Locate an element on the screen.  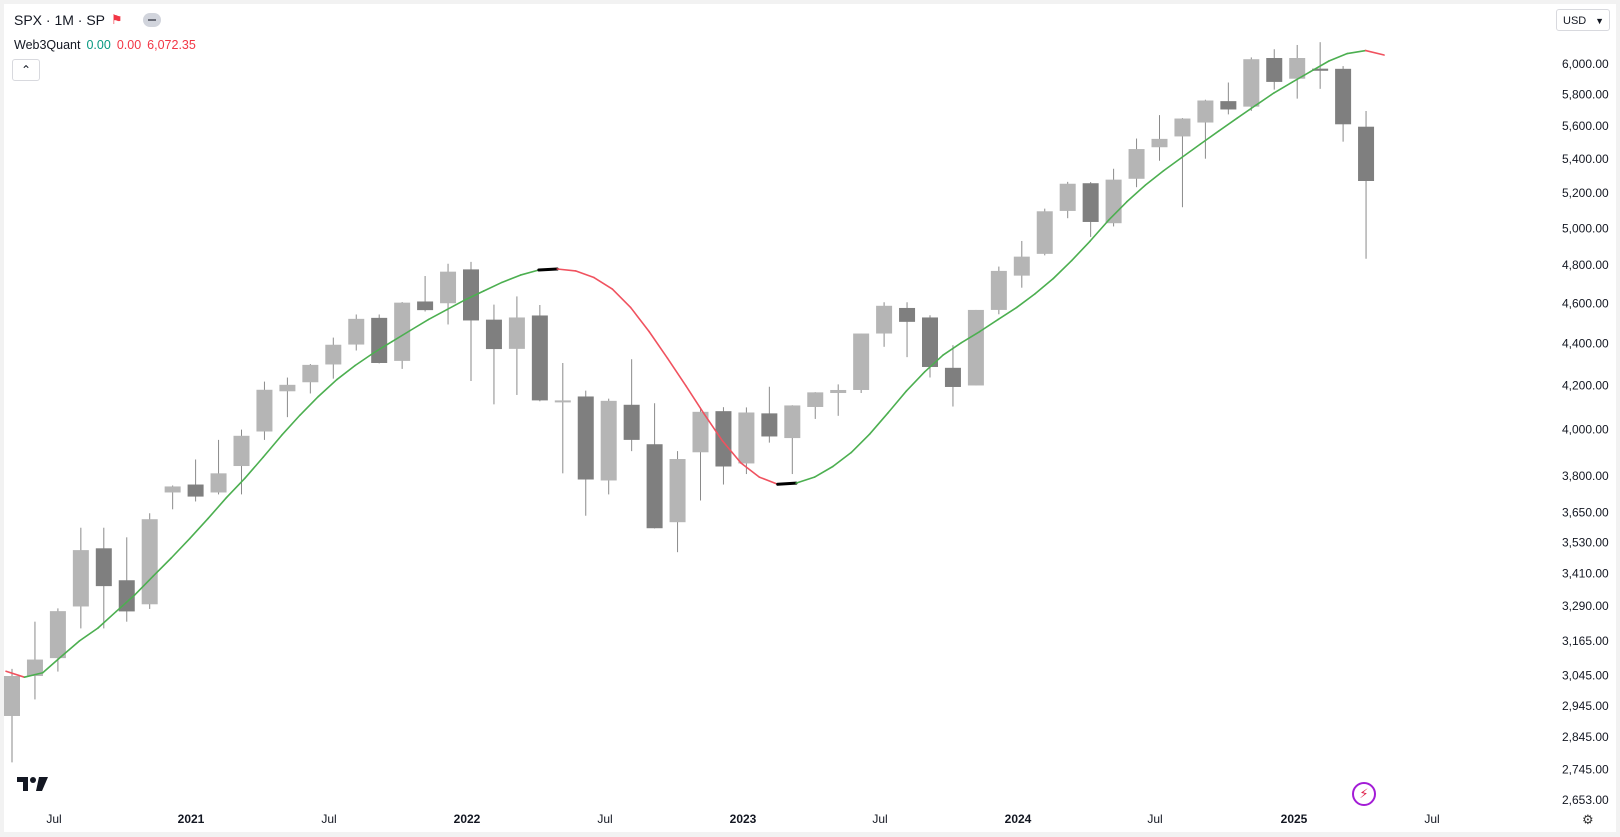
x-tick-label: 2023 is located at coordinates (743, 819).